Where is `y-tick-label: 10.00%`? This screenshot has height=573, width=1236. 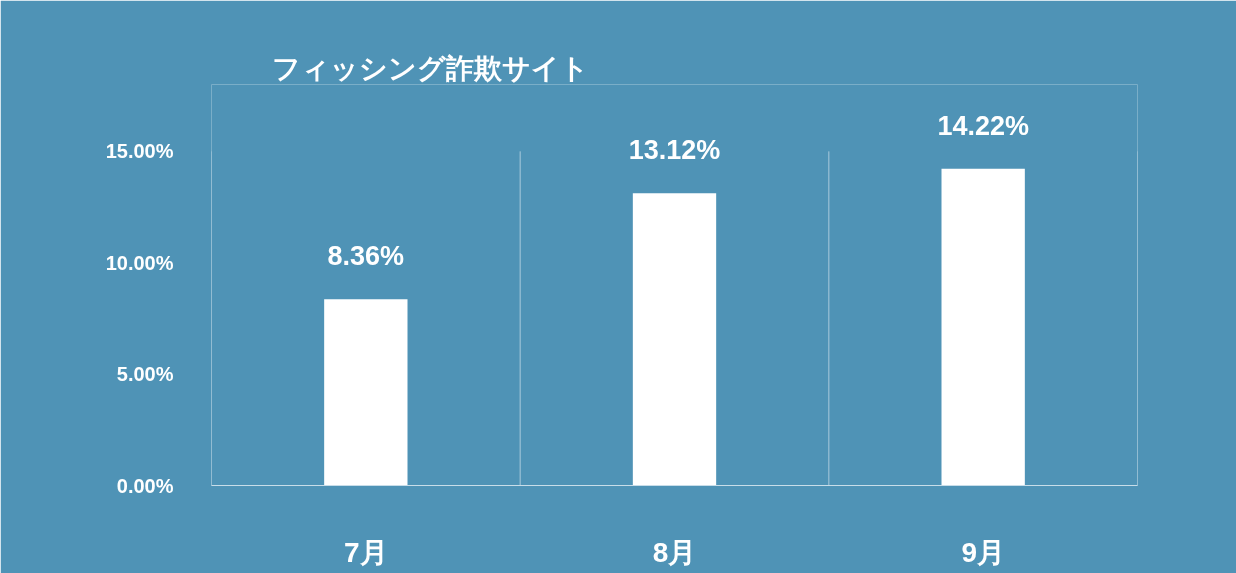
y-tick-label: 10.00% is located at coordinates (139, 262).